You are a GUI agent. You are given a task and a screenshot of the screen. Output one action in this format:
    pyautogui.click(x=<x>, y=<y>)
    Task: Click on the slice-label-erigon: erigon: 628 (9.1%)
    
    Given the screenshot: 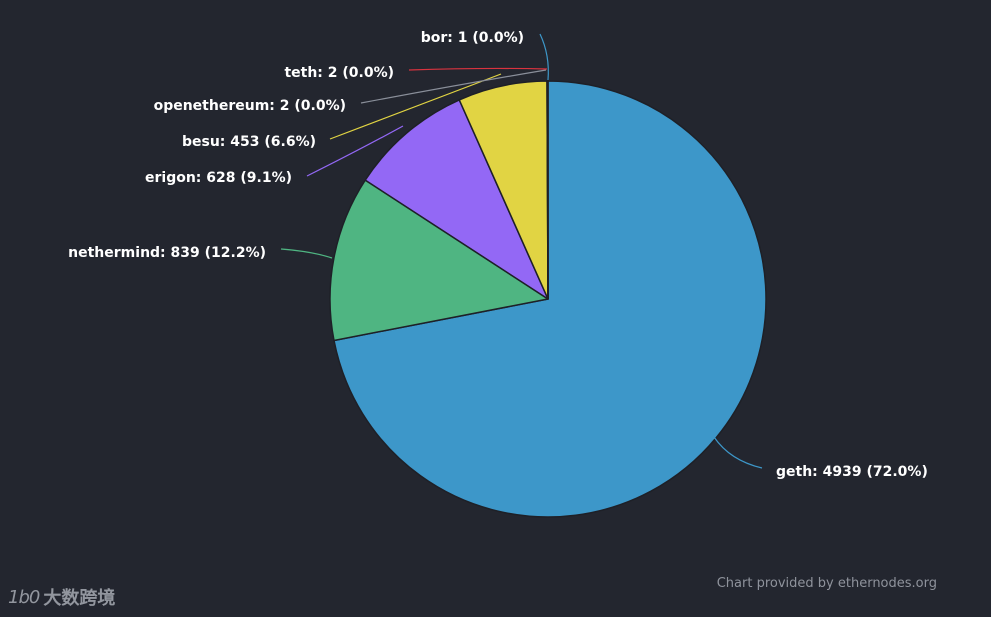 What is the action you would take?
    pyautogui.click(x=218, y=178)
    